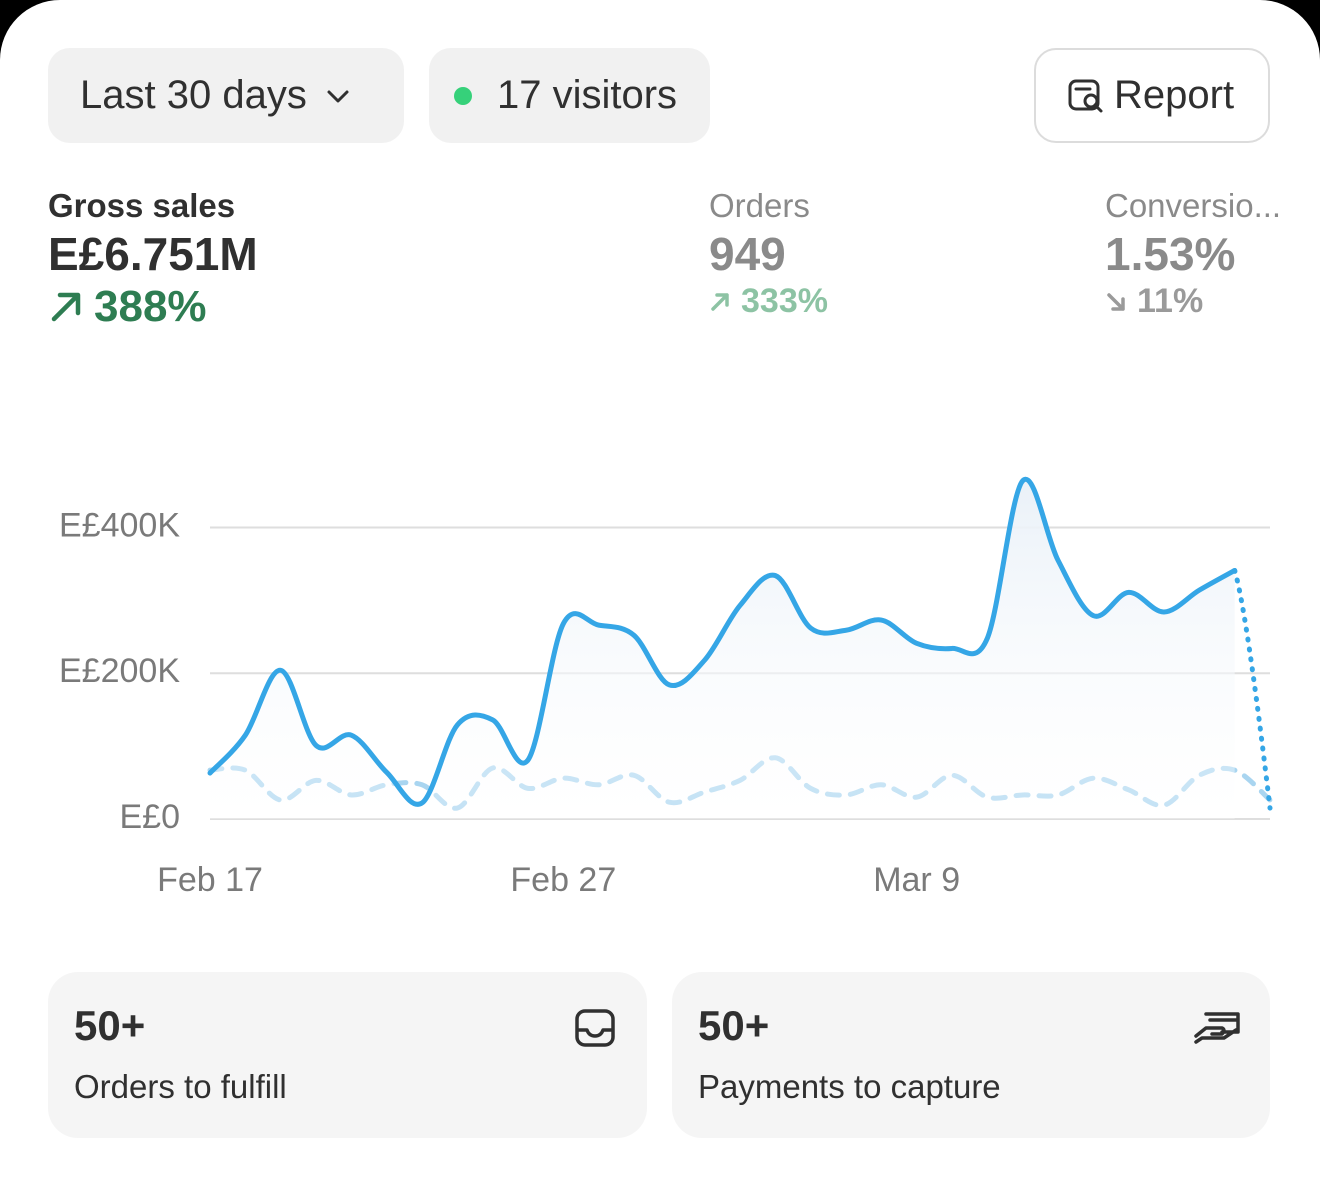  What do you see at coordinates (153, 254) in the screenshot?
I see `metric-value: E£6.751M` at bounding box center [153, 254].